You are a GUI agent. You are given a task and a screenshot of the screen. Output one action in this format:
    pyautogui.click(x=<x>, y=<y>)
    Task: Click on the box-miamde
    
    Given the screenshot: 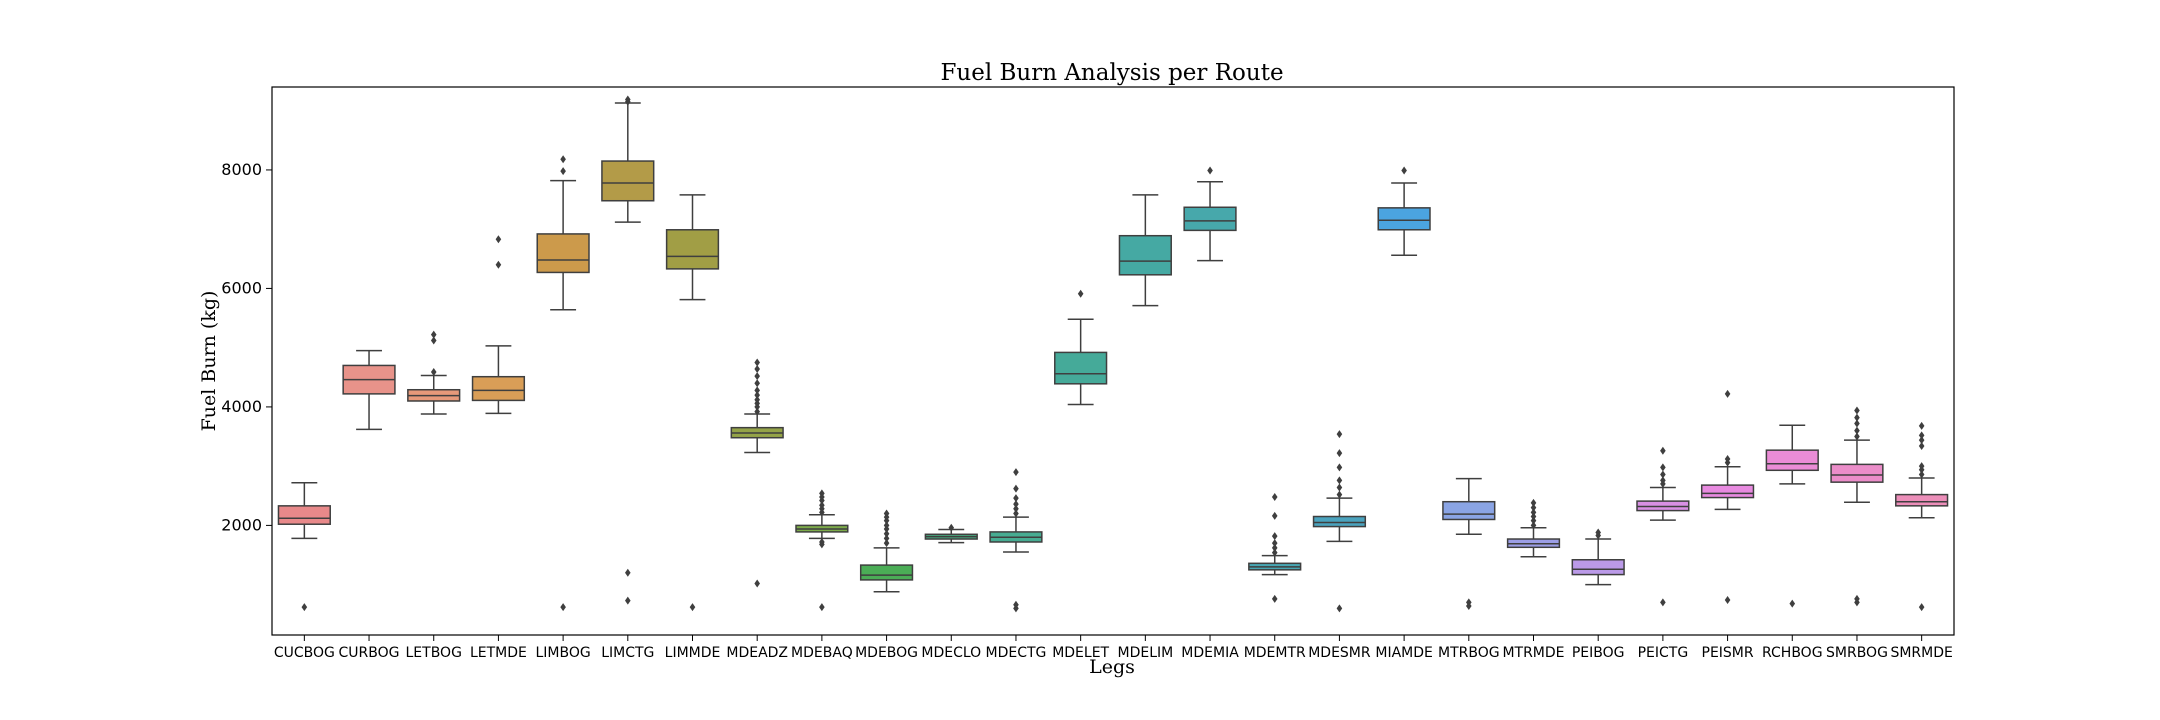 What is the action you would take?
    pyautogui.click(x=1404, y=211)
    